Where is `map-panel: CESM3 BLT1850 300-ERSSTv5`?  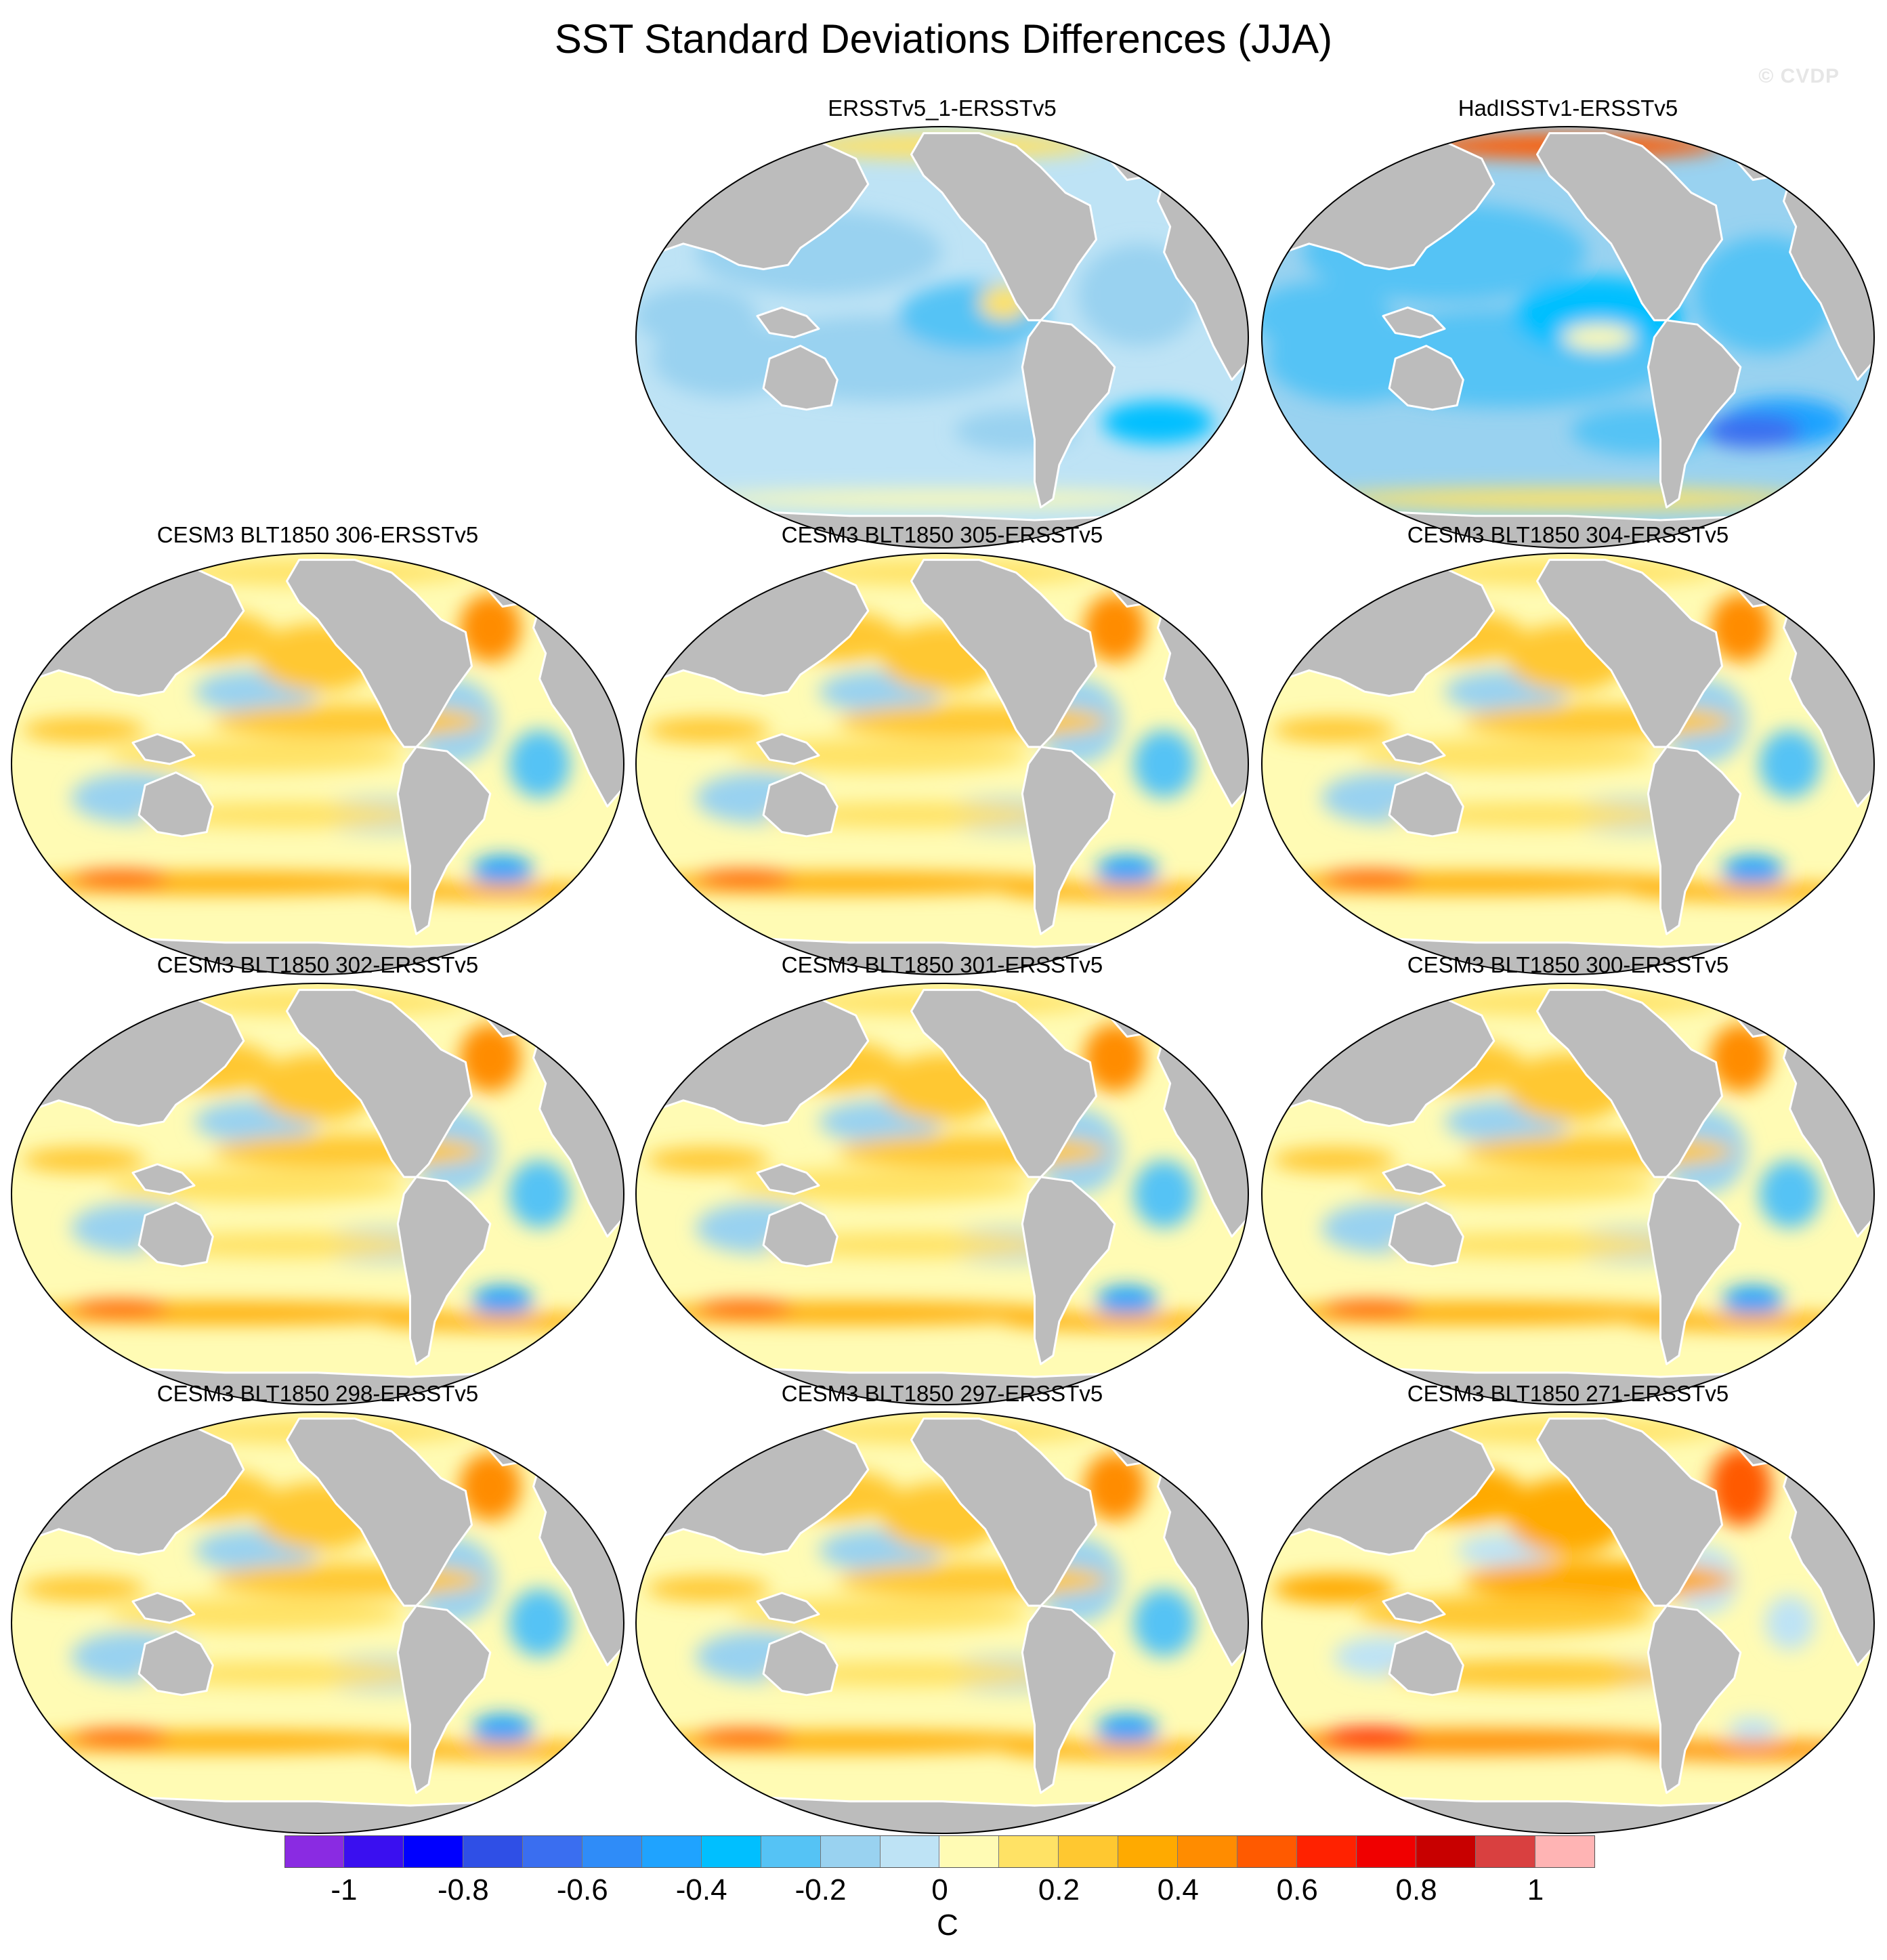
map-panel: CESM3 BLT1850 300-ERSSTv5 is located at coordinates (1568, 1181).